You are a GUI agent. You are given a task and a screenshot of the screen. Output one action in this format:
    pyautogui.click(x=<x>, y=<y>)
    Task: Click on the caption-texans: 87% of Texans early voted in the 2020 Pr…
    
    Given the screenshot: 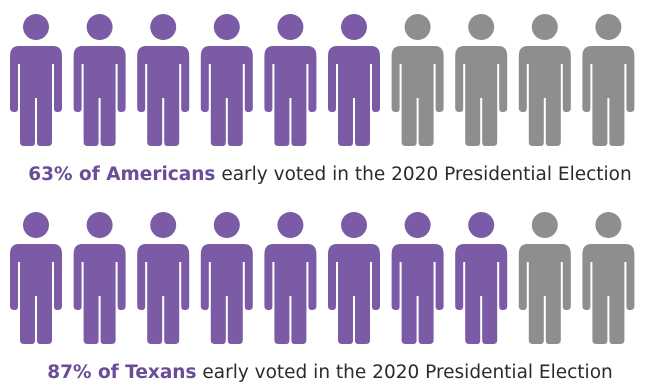 What is the action you would take?
    pyautogui.click(x=330, y=372)
    